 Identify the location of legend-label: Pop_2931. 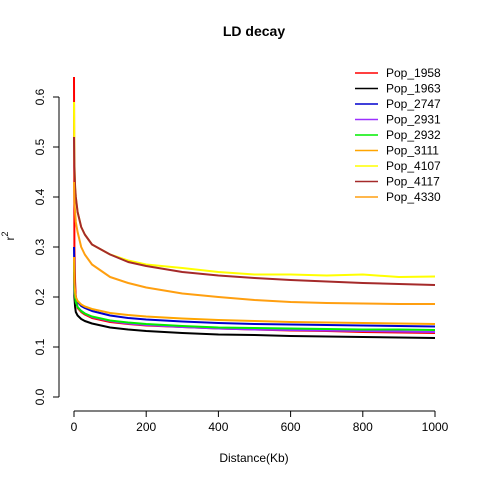
(413, 120).